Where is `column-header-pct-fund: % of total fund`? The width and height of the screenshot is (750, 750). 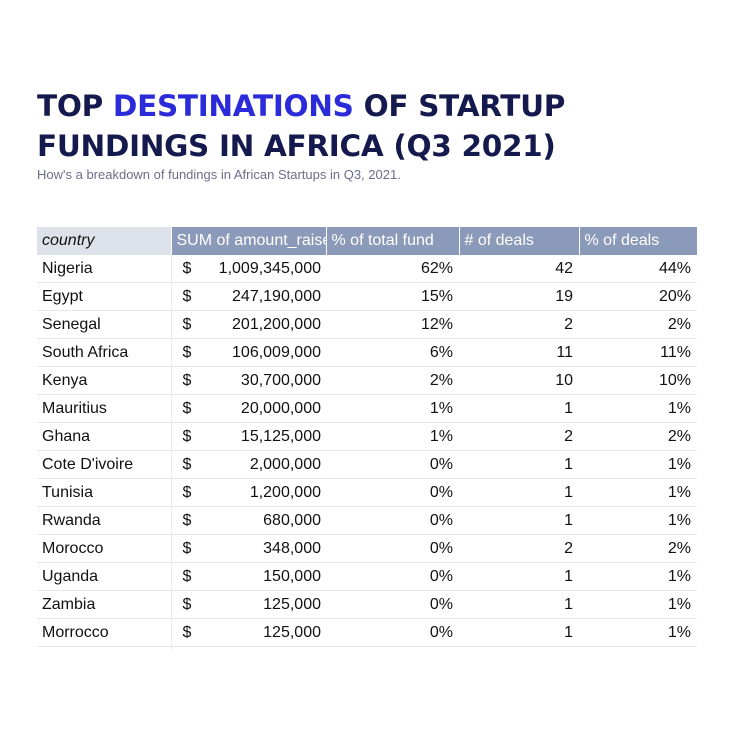
column-header-pct-fund: % of total fund is located at coordinates (393, 241).